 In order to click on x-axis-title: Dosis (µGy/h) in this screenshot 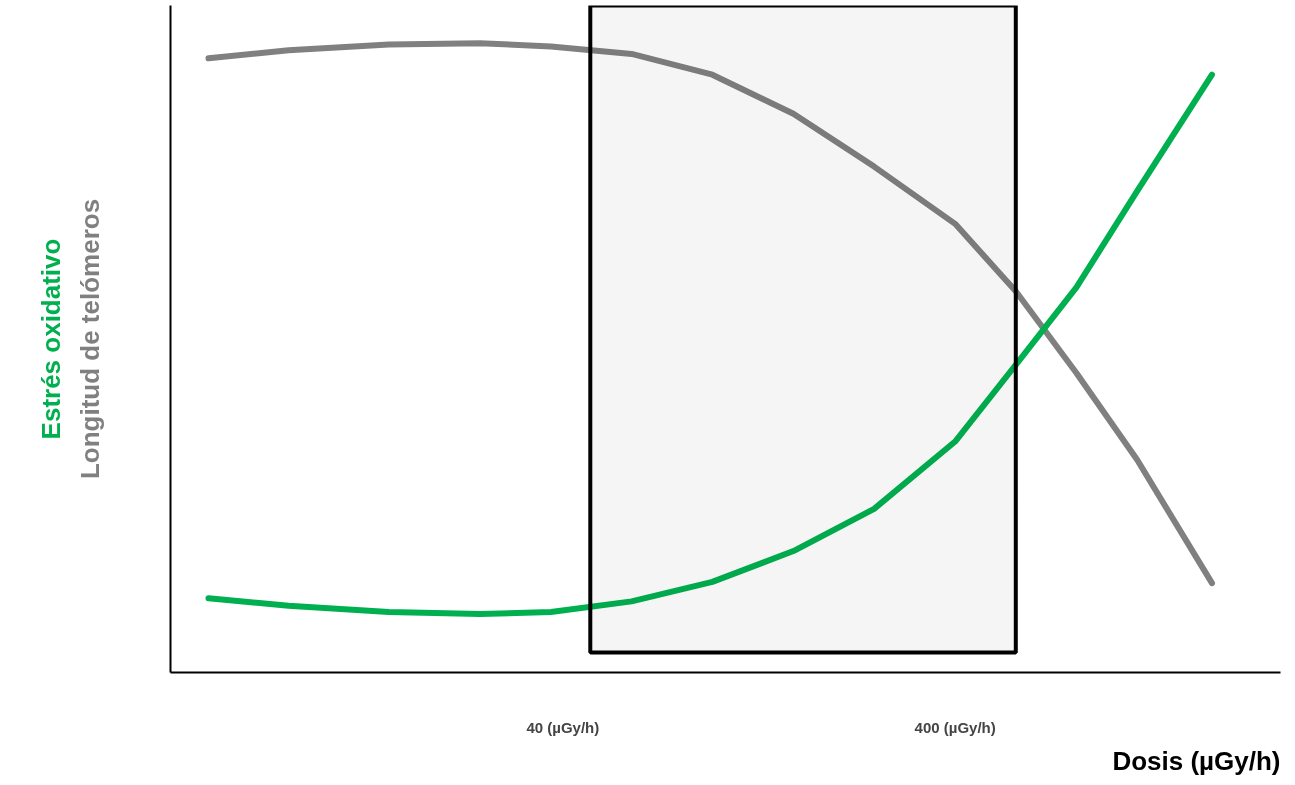, I will do `click(1196, 760)`.